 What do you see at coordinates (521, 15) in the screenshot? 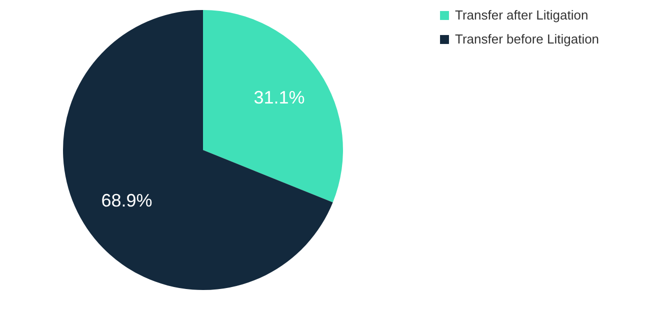
I see `legend-label: Transfer after Litigation` at bounding box center [521, 15].